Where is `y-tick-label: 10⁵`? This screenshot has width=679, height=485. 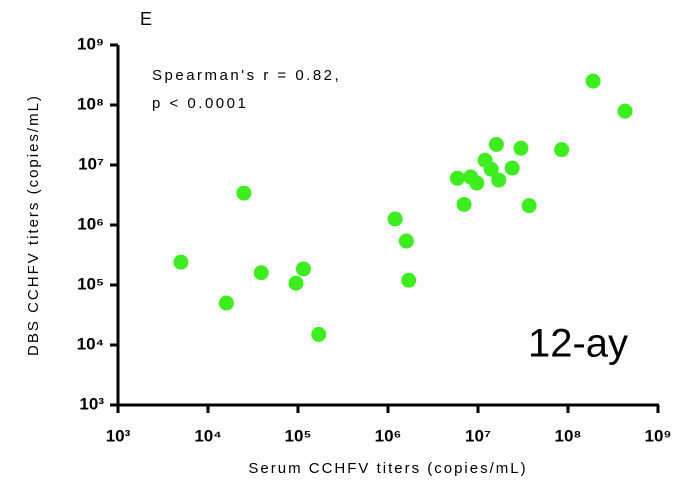
y-tick-label: 10⁵ is located at coordinates (90, 283).